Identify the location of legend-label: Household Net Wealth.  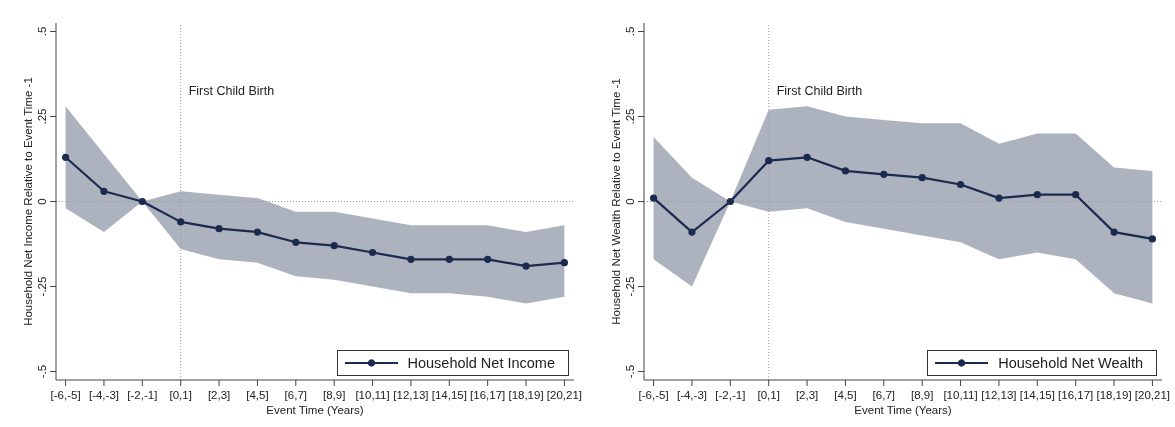
(1070, 363).